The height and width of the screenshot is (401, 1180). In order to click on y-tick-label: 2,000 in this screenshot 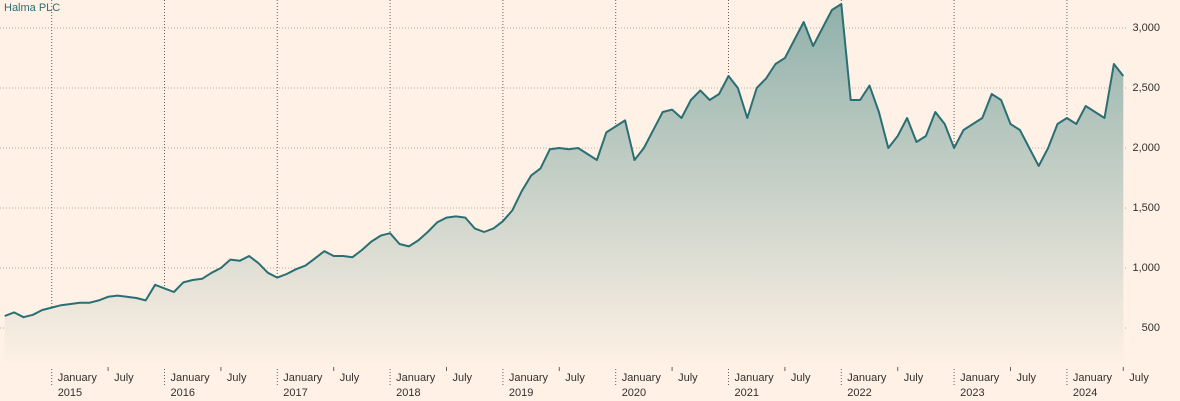, I will do `click(1146, 148)`.